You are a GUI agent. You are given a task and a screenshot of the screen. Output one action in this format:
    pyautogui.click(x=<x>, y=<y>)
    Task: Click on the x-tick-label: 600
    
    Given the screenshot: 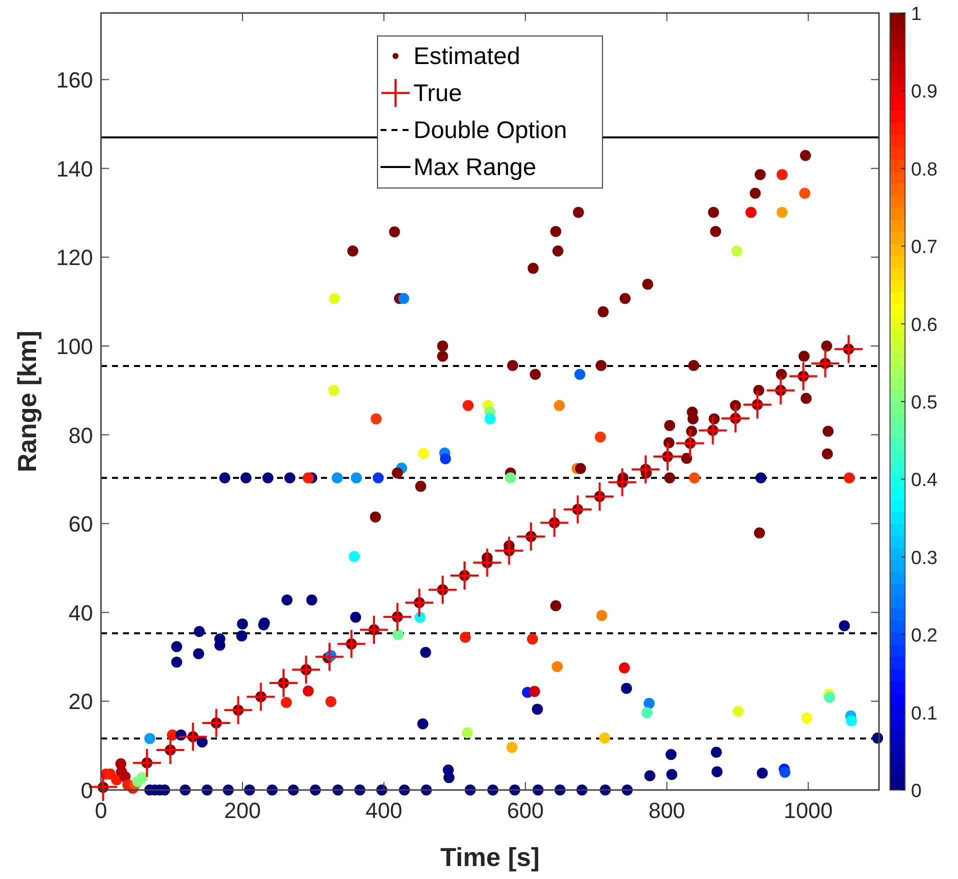 What is the action you would take?
    pyautogui.click(x=525, y=810)
    